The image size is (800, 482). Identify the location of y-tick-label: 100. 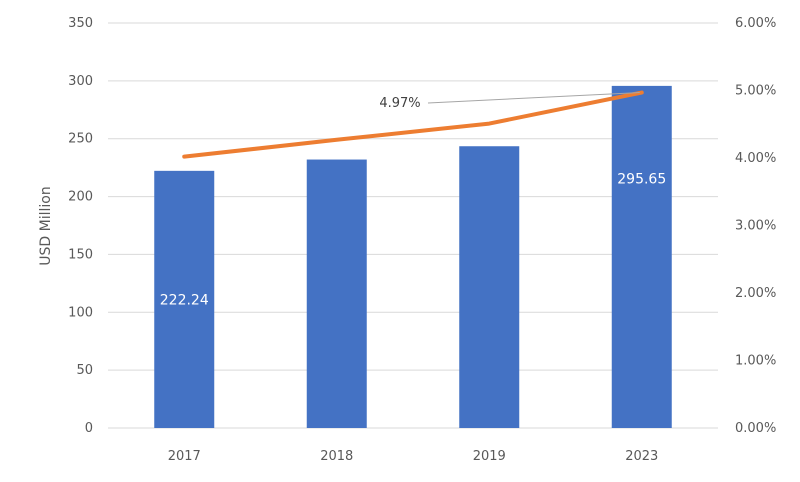
(80, 312).